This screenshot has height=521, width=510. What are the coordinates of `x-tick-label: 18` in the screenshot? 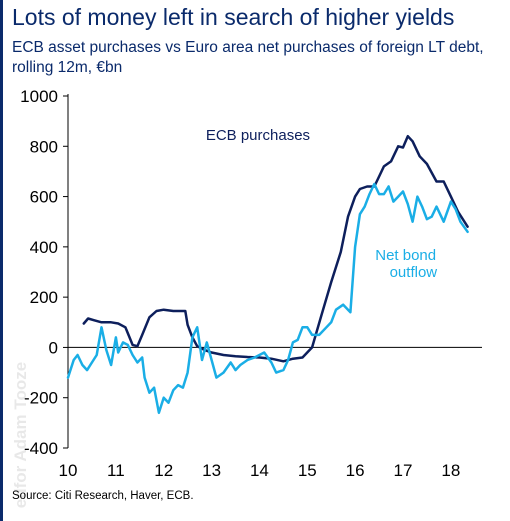 It's located at (450, 470).